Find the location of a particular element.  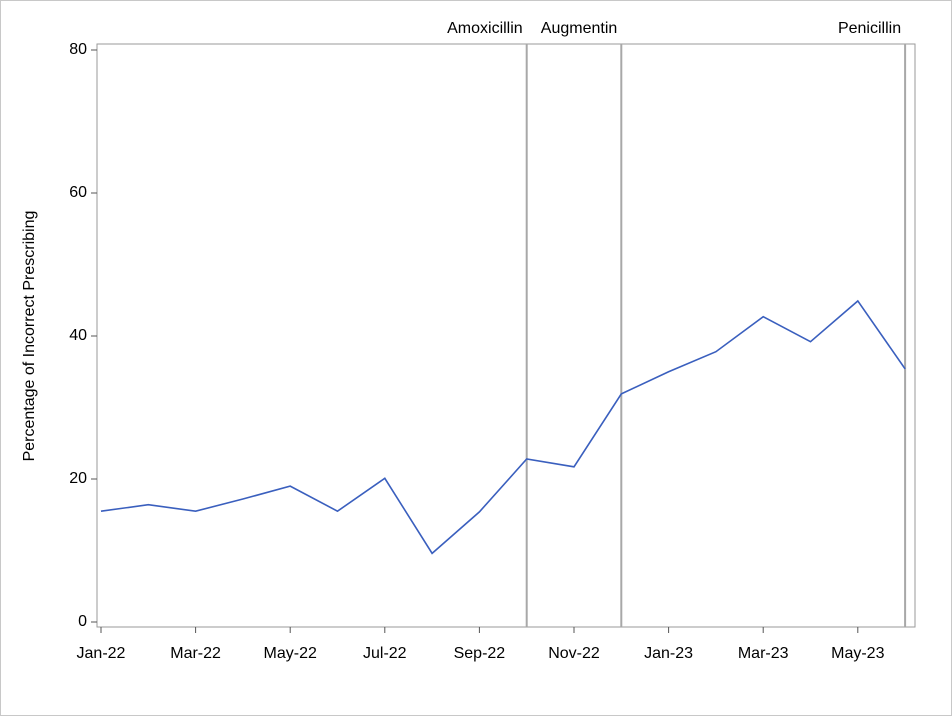

reference-label: Augmentin is located at coordinates (579, 28).